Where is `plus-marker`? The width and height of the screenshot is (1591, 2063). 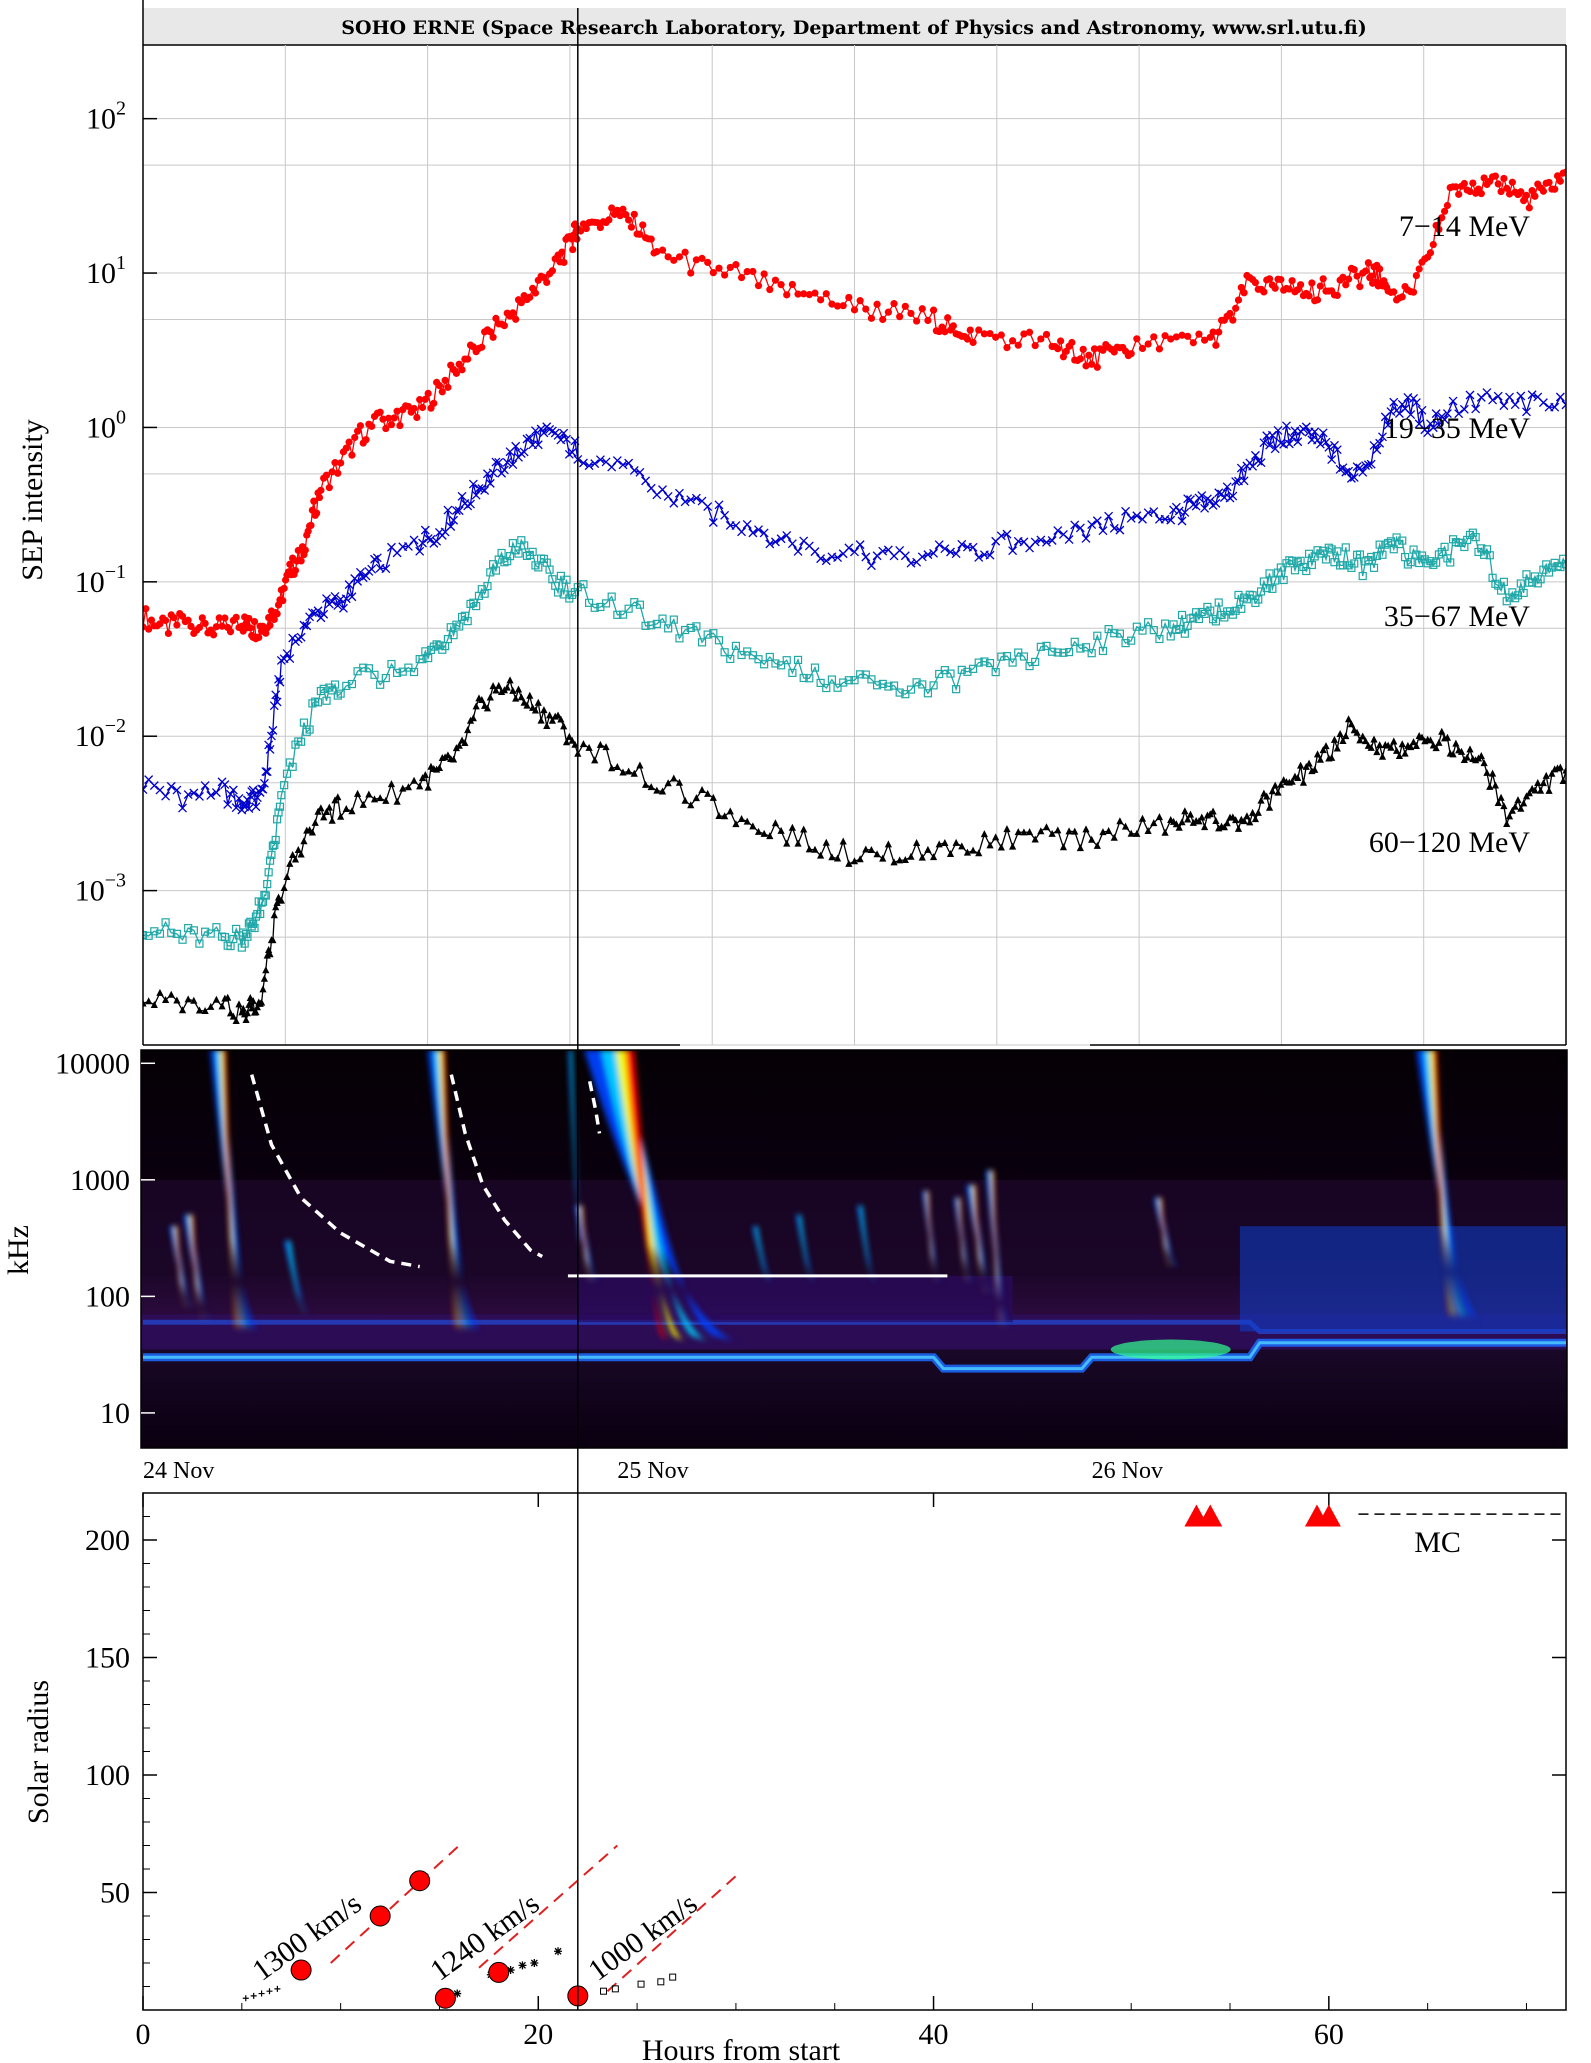
plus-marker is located at coordinates (269, 1991).